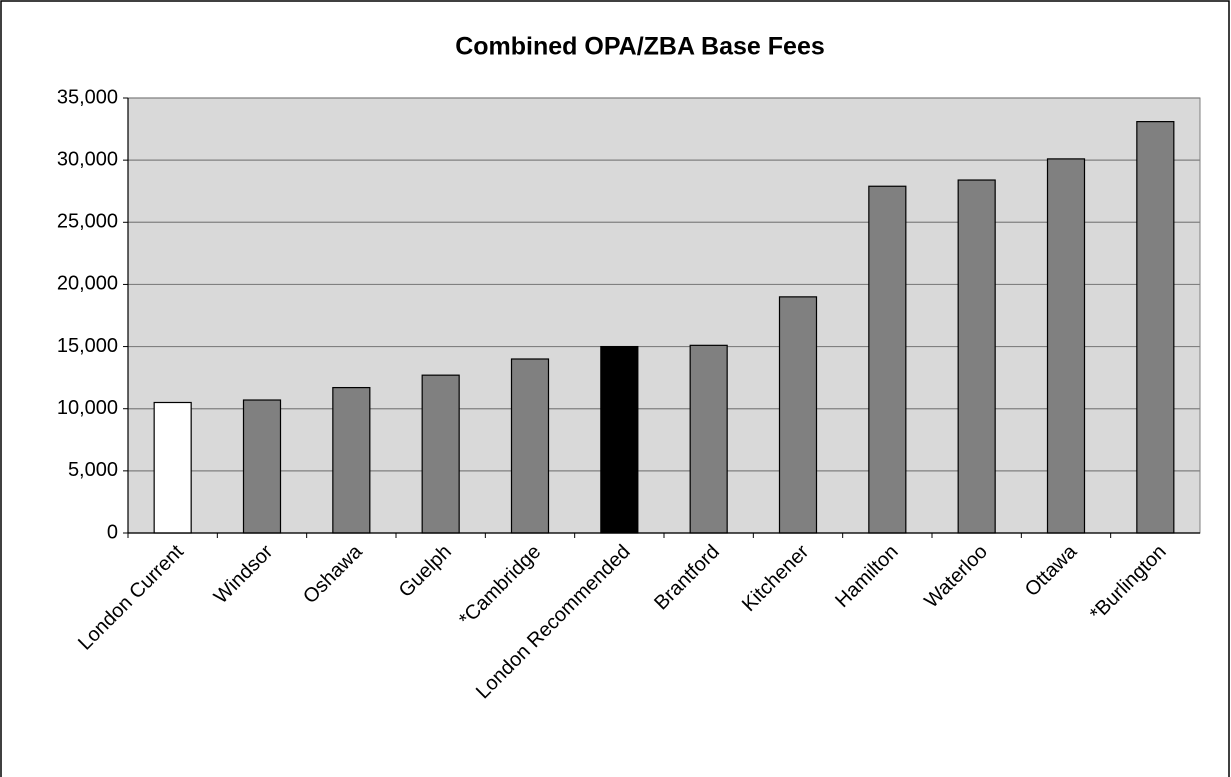 The height and width of the screenshot is (777, 1231). Describe the element at coordinates (87, 284) in the screenshot. I see `y-tick-label: 20,000` at that location.